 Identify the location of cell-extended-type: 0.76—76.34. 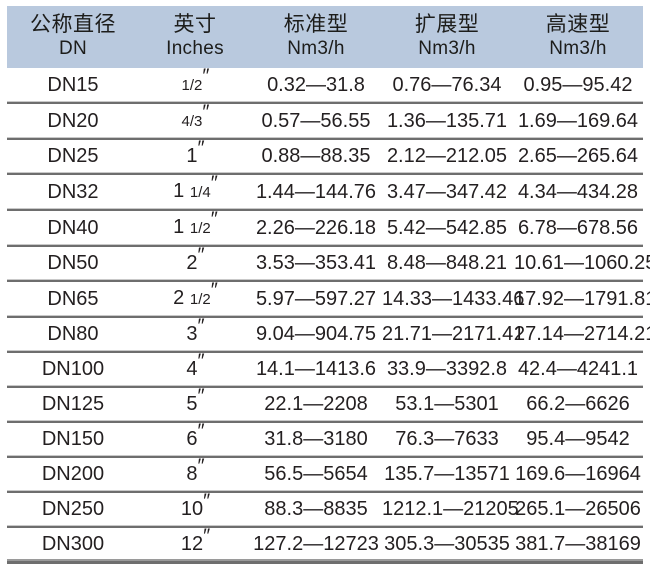
(447, 86).